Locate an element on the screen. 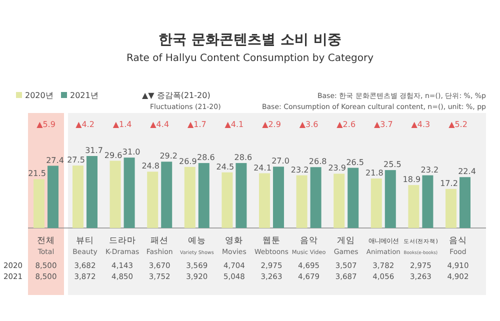  annotation: ▲4.4 is located at coordinates (160, 124).